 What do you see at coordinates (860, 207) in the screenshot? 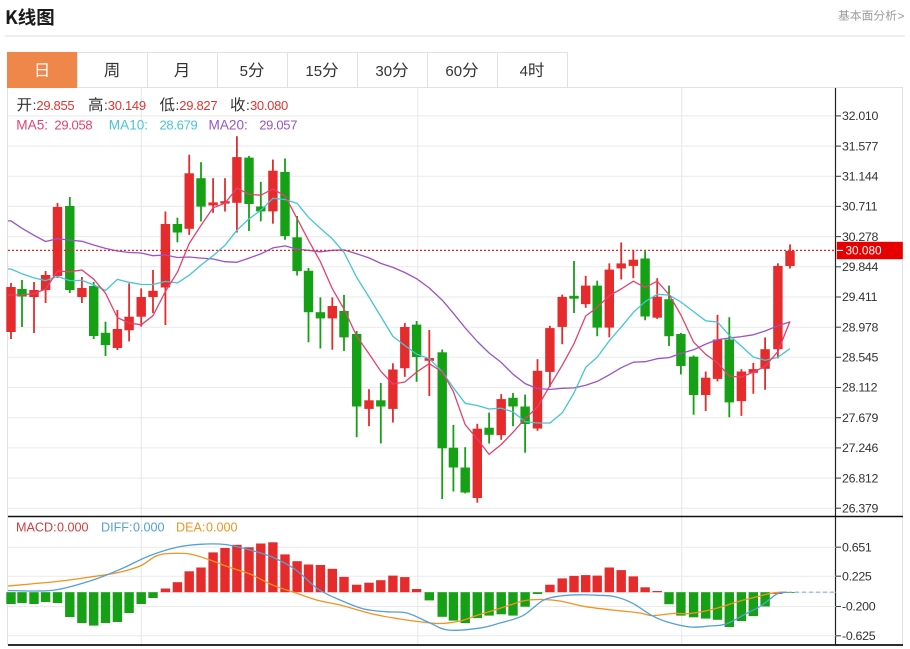
I see `svg-text: 30.711` at bounding box center [860, 207].